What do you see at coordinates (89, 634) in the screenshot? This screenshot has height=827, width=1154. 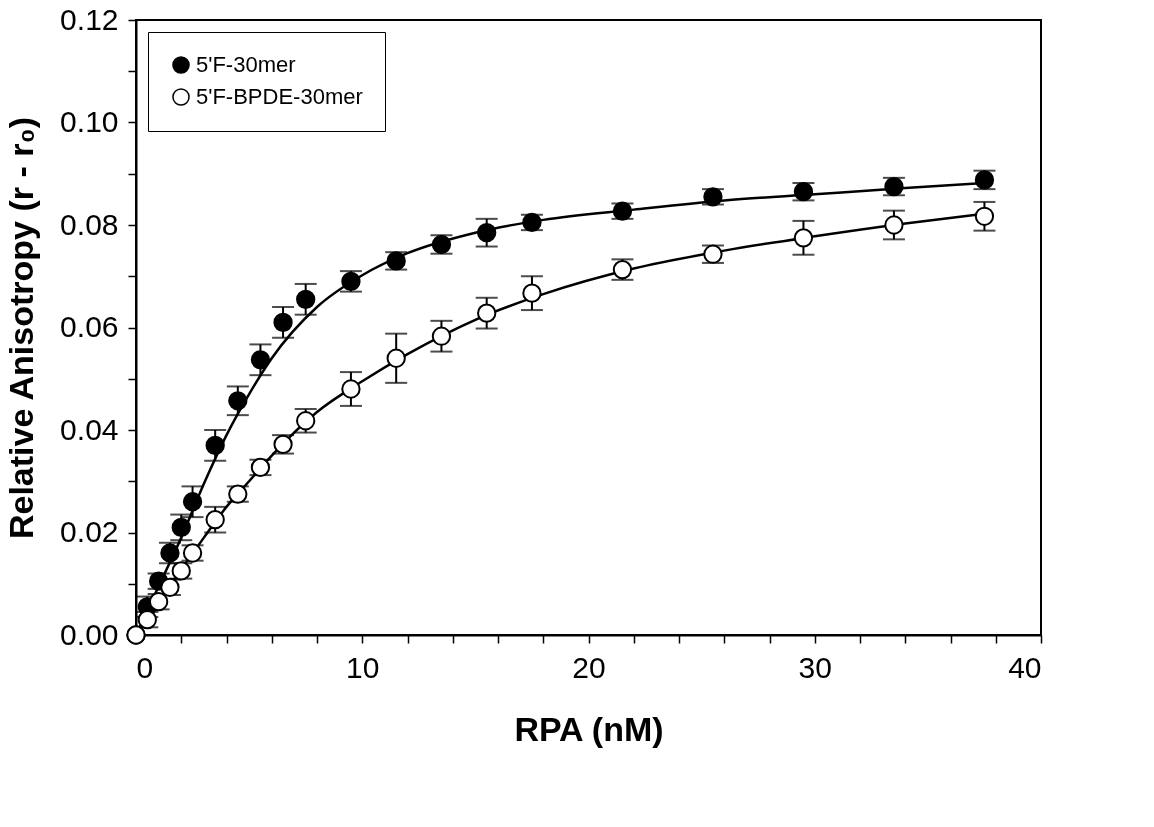 I see `y-tick-label: 0.00` at bounding box center [89, 634].